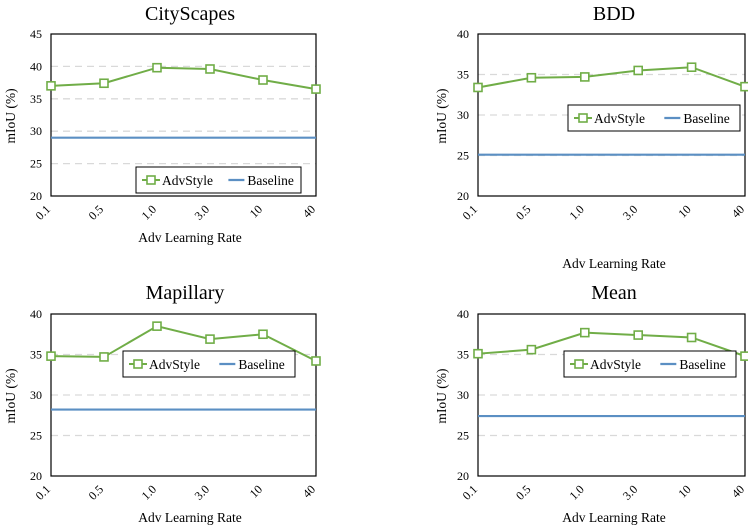 This screenshot has width=748, height=529. I want to click on chart-title: Mapillary, so click(185, 293).